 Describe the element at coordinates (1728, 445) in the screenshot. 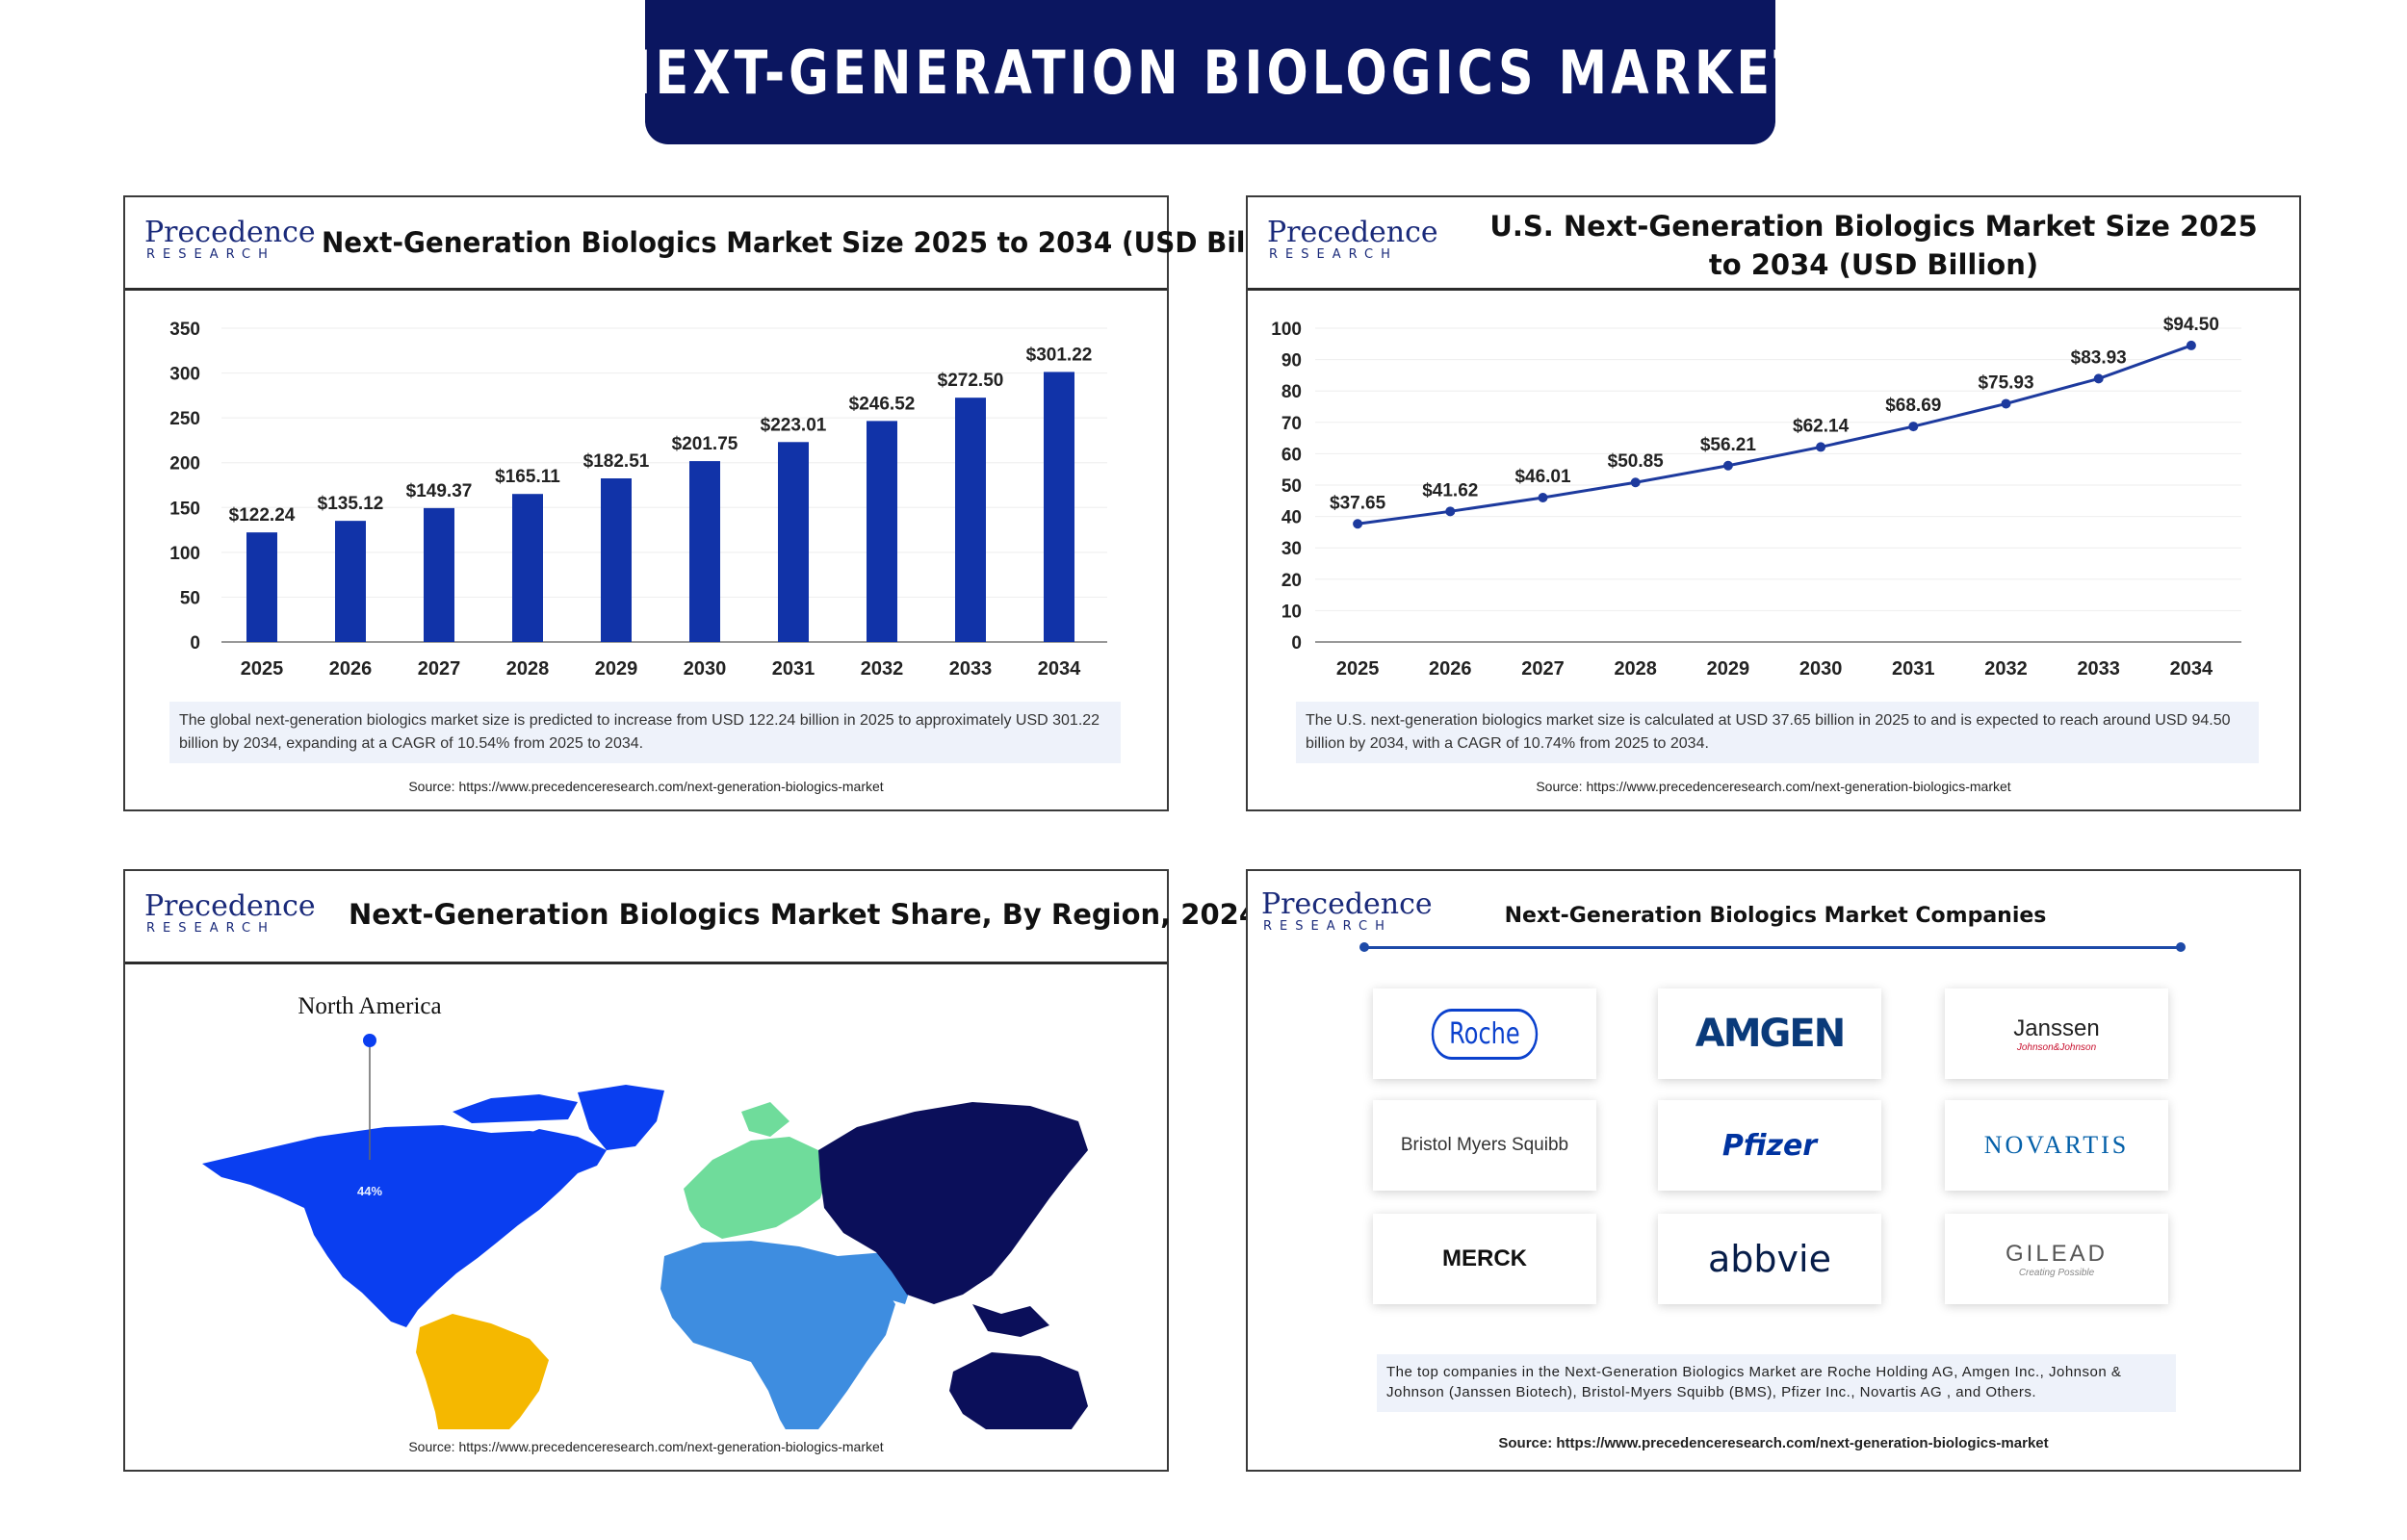

I see `point-value-label: $56.21` at that location.